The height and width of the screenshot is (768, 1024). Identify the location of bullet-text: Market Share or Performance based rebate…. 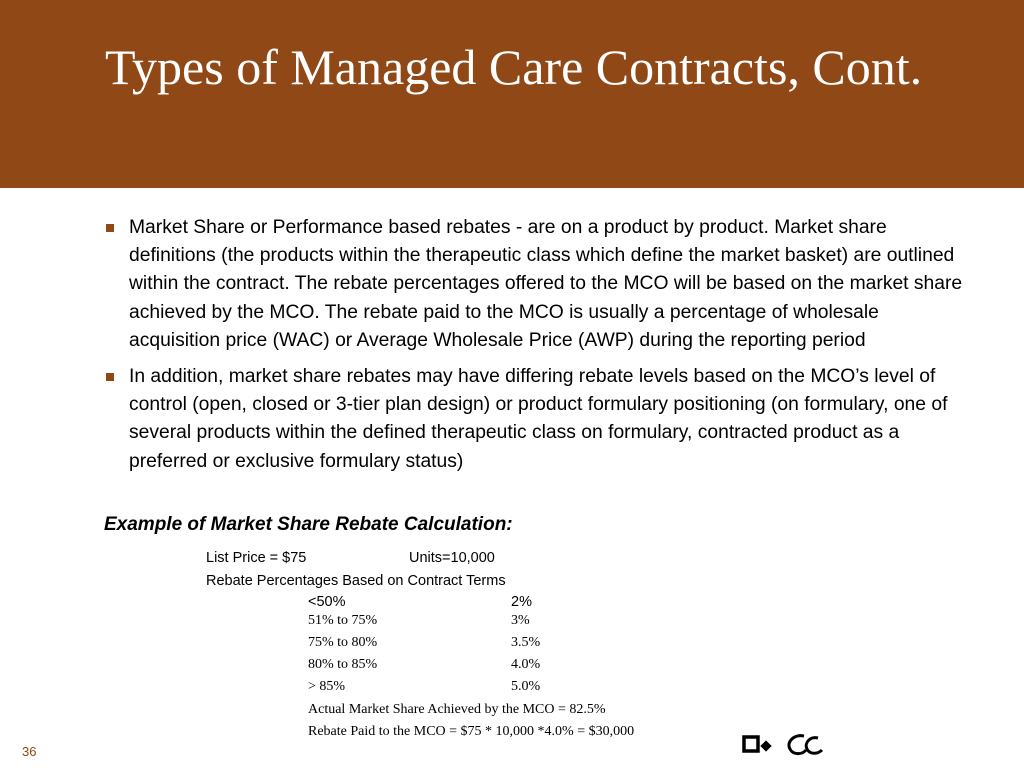
(546, 284).